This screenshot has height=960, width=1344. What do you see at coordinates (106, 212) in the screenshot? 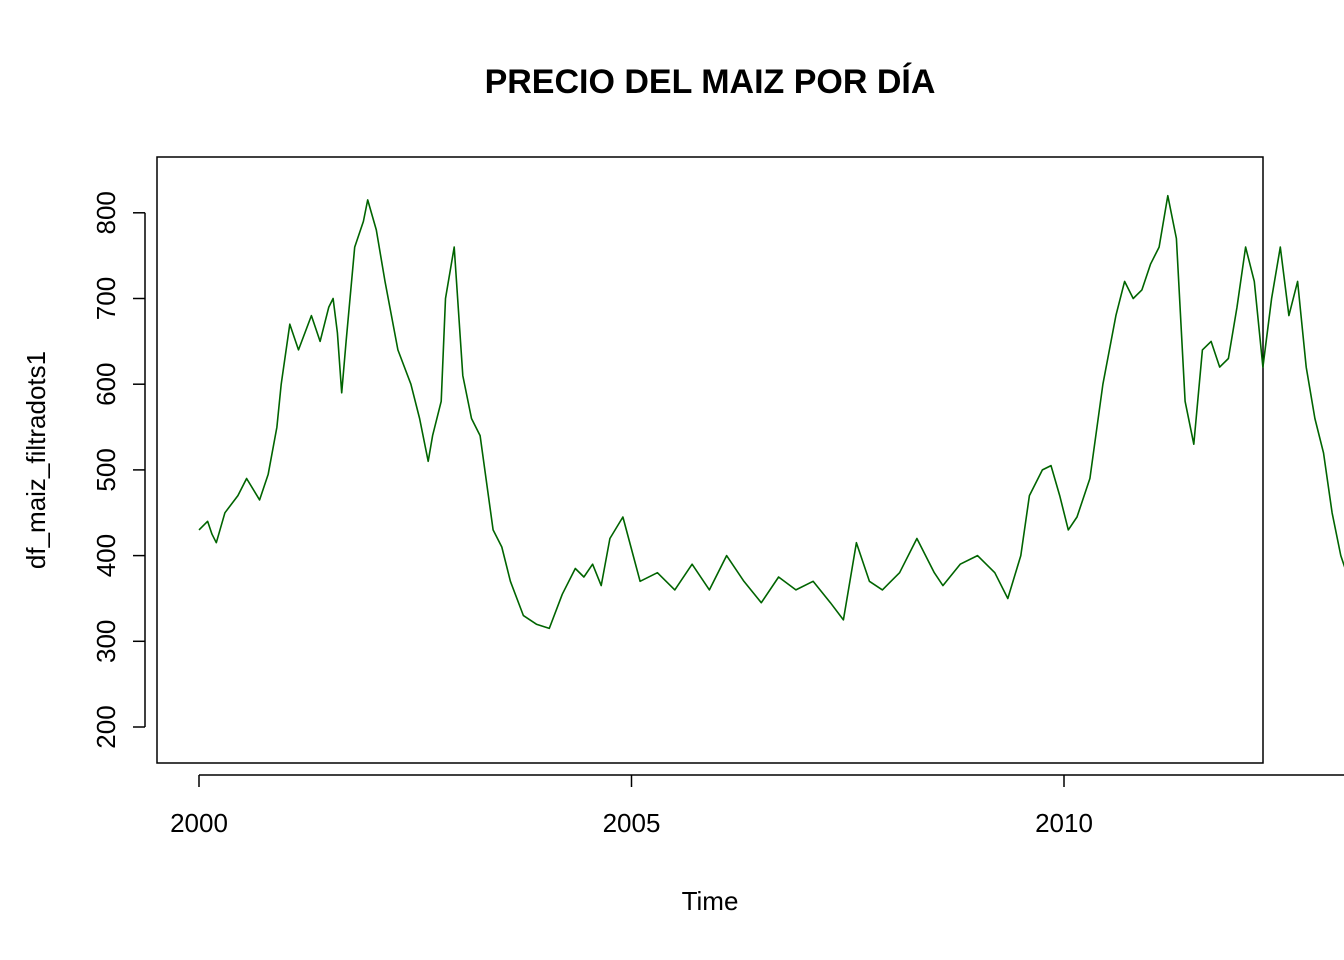
I see `y-tick-label: 800` at bounding box center [106, 212].